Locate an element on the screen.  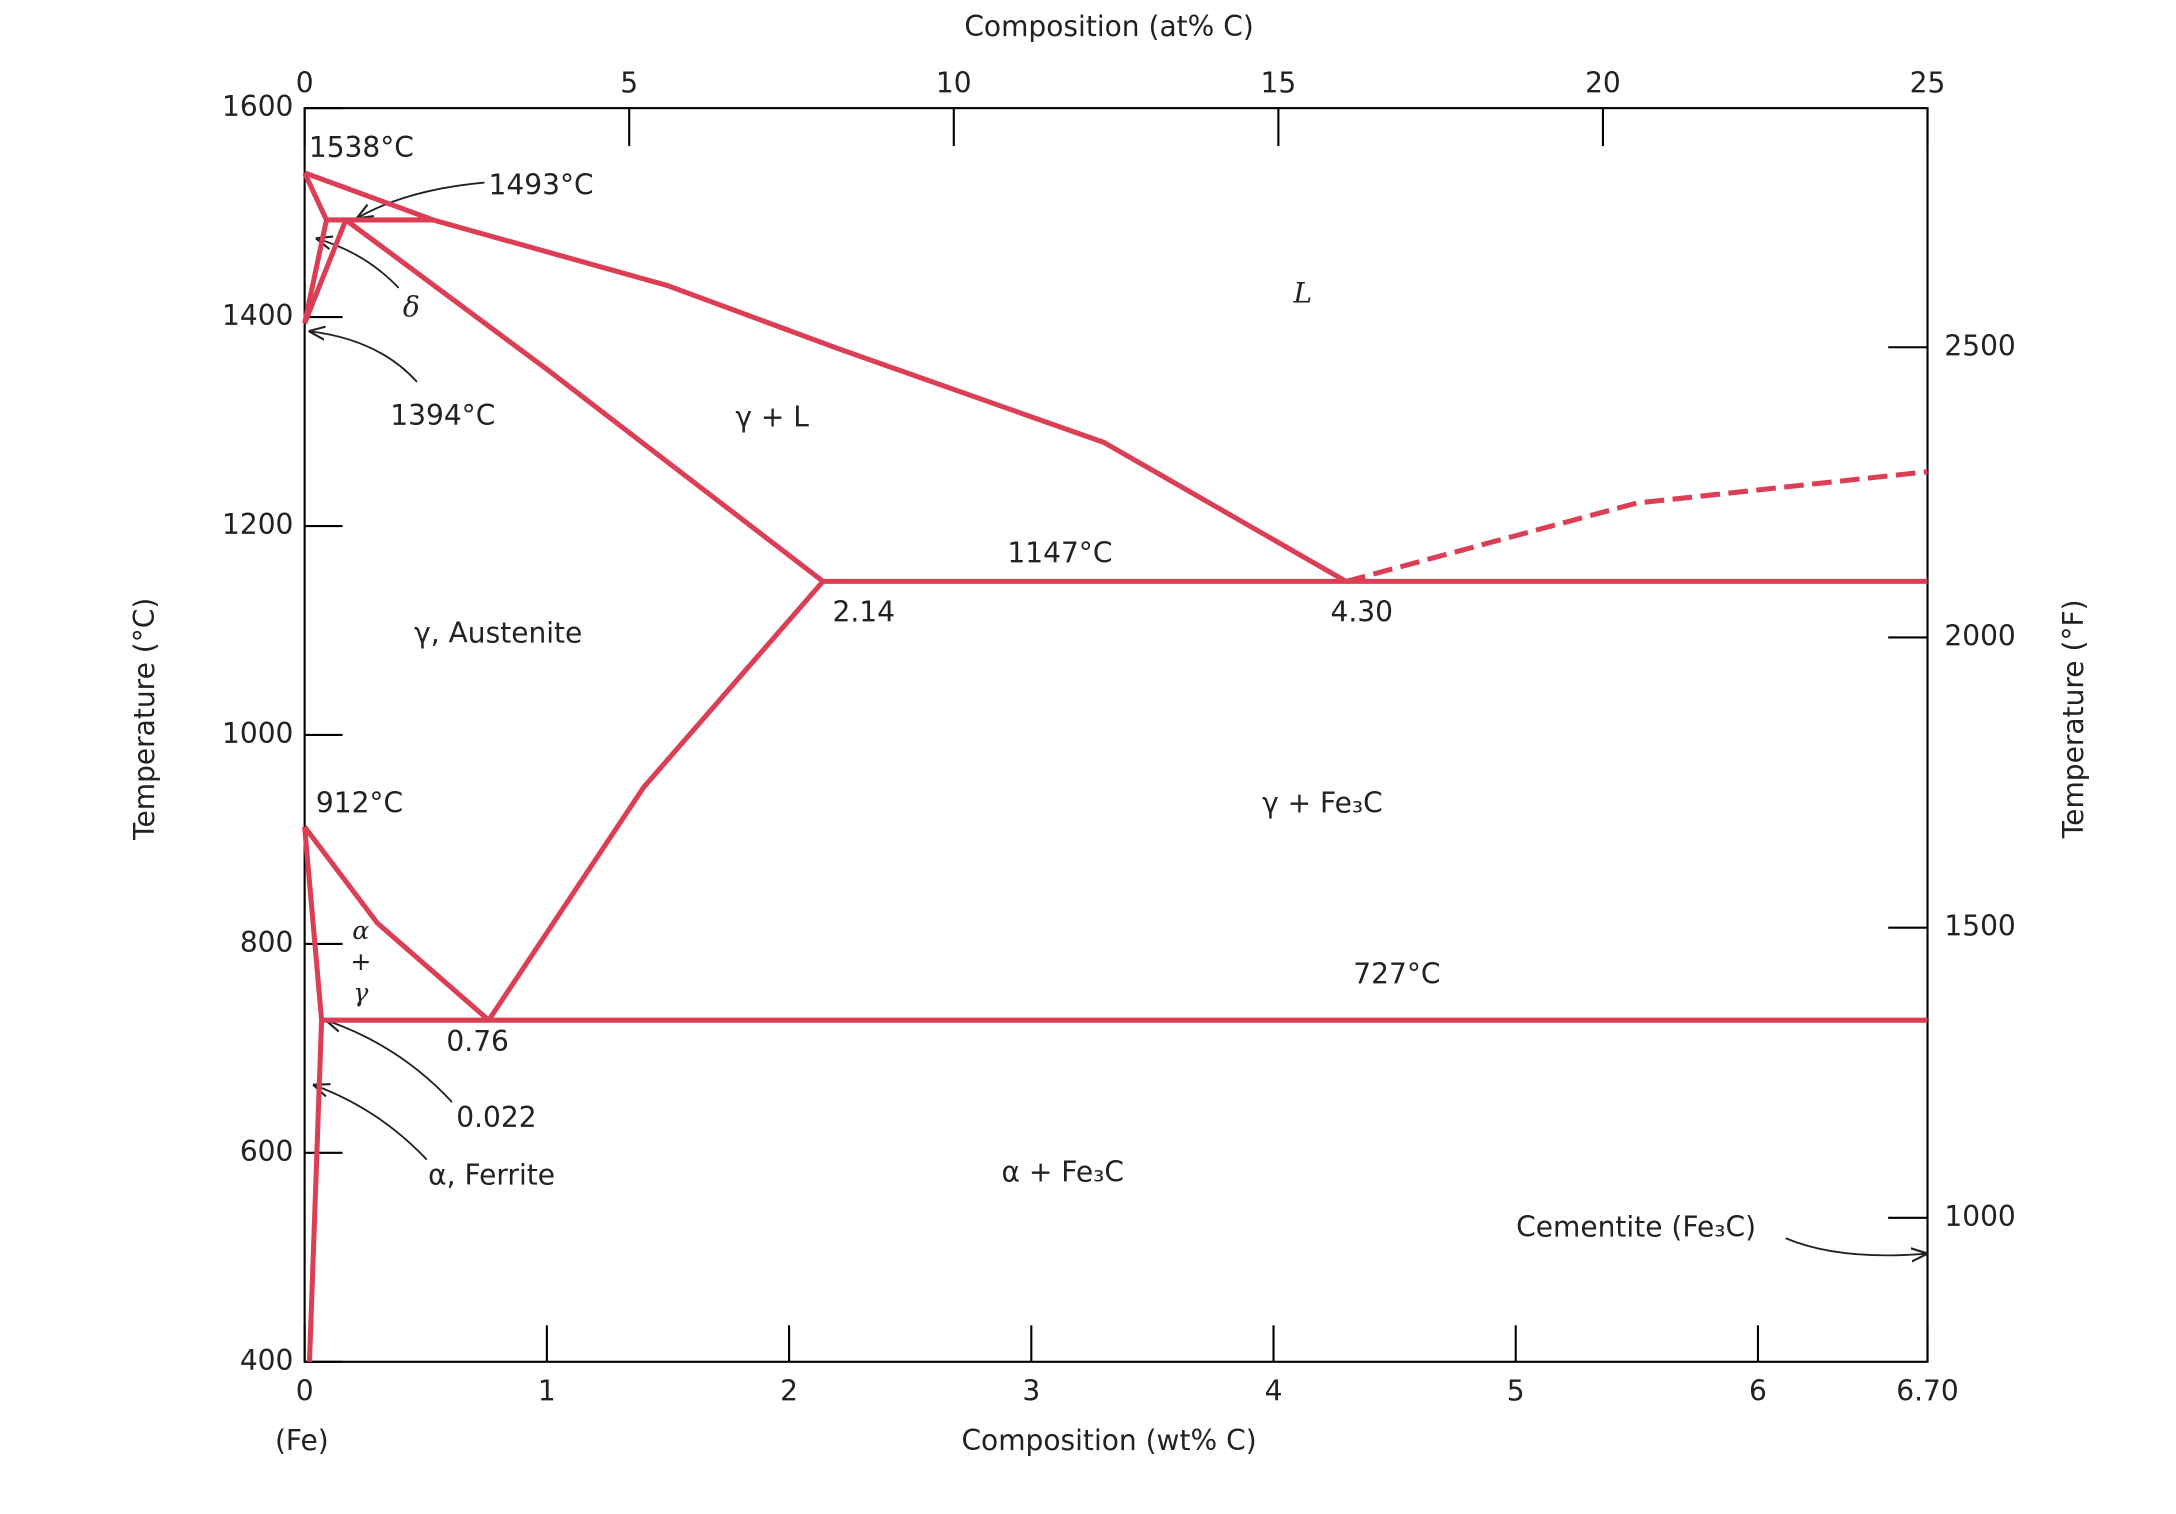
region-label: α + Fe₃C is located at coordinates (1062, 1172).